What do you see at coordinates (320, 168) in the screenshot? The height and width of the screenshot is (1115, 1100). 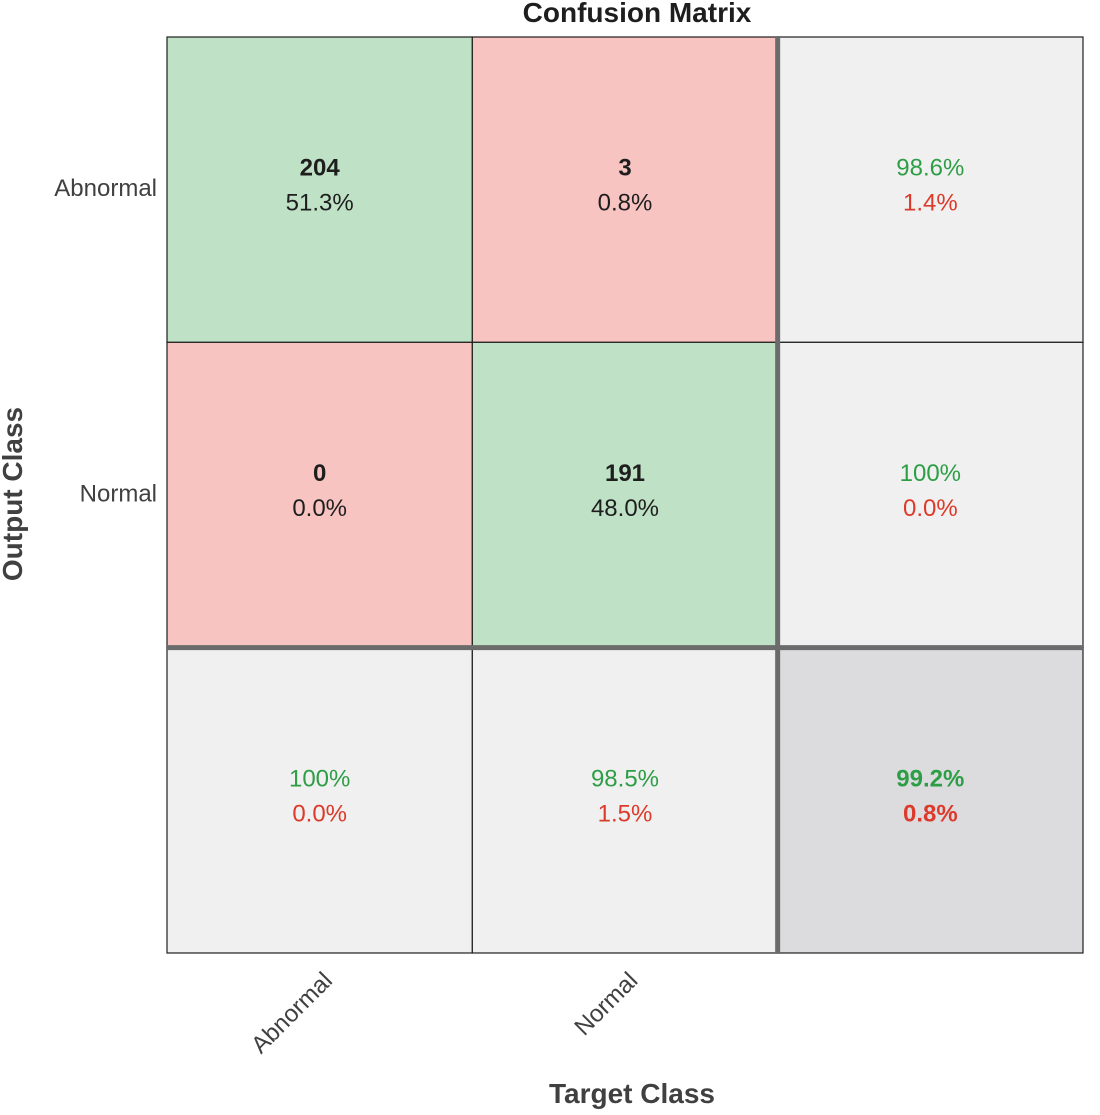 I see `cell-0-0-value: 204` at bounding box center [320, 168].